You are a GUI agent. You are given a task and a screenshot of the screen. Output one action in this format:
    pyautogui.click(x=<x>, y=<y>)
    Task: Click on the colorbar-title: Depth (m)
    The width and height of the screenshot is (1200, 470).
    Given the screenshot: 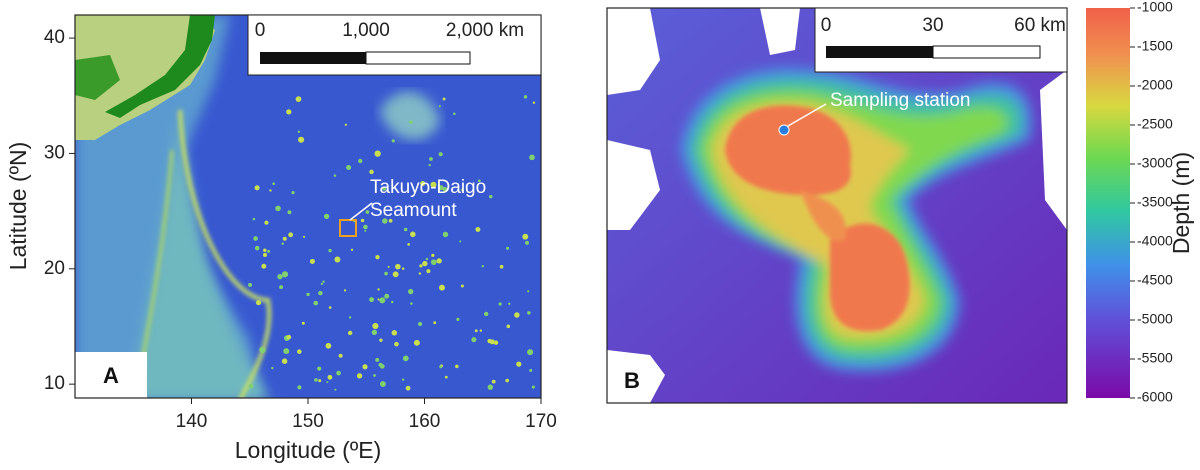 What is the action you would take?
    pyautogui.click(x=1181, y=203)
    